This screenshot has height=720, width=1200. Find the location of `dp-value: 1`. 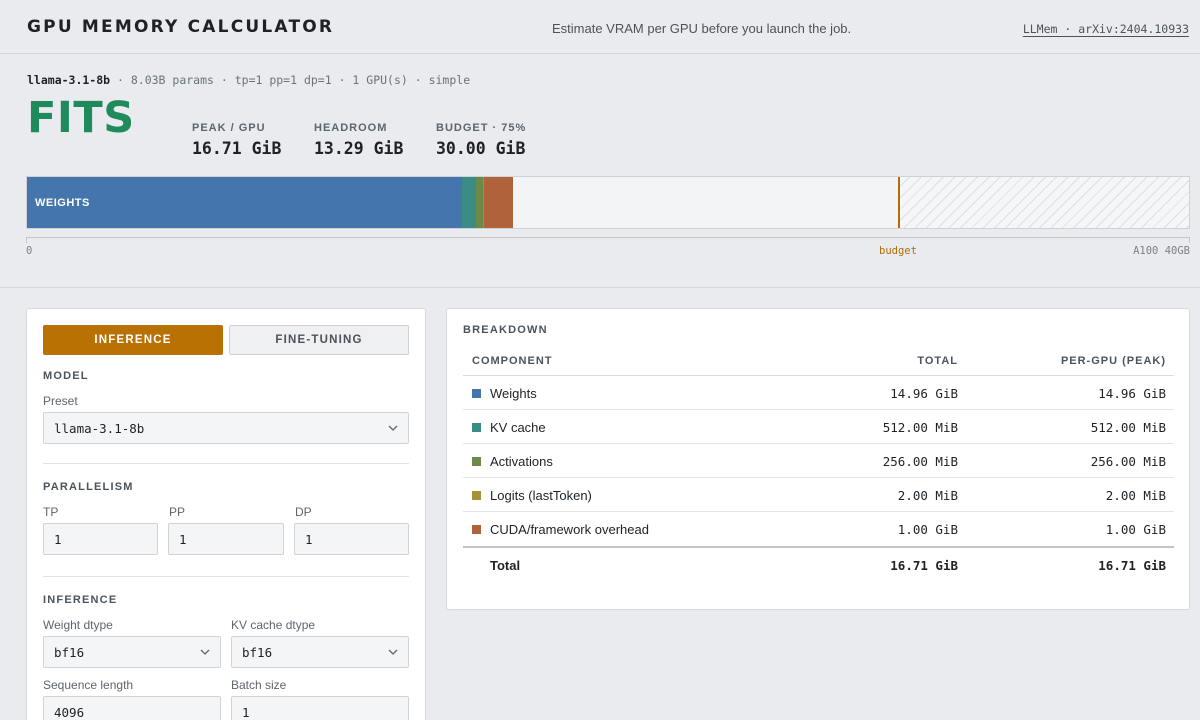

dp-value: 1 is located at coordinates (309, 539).